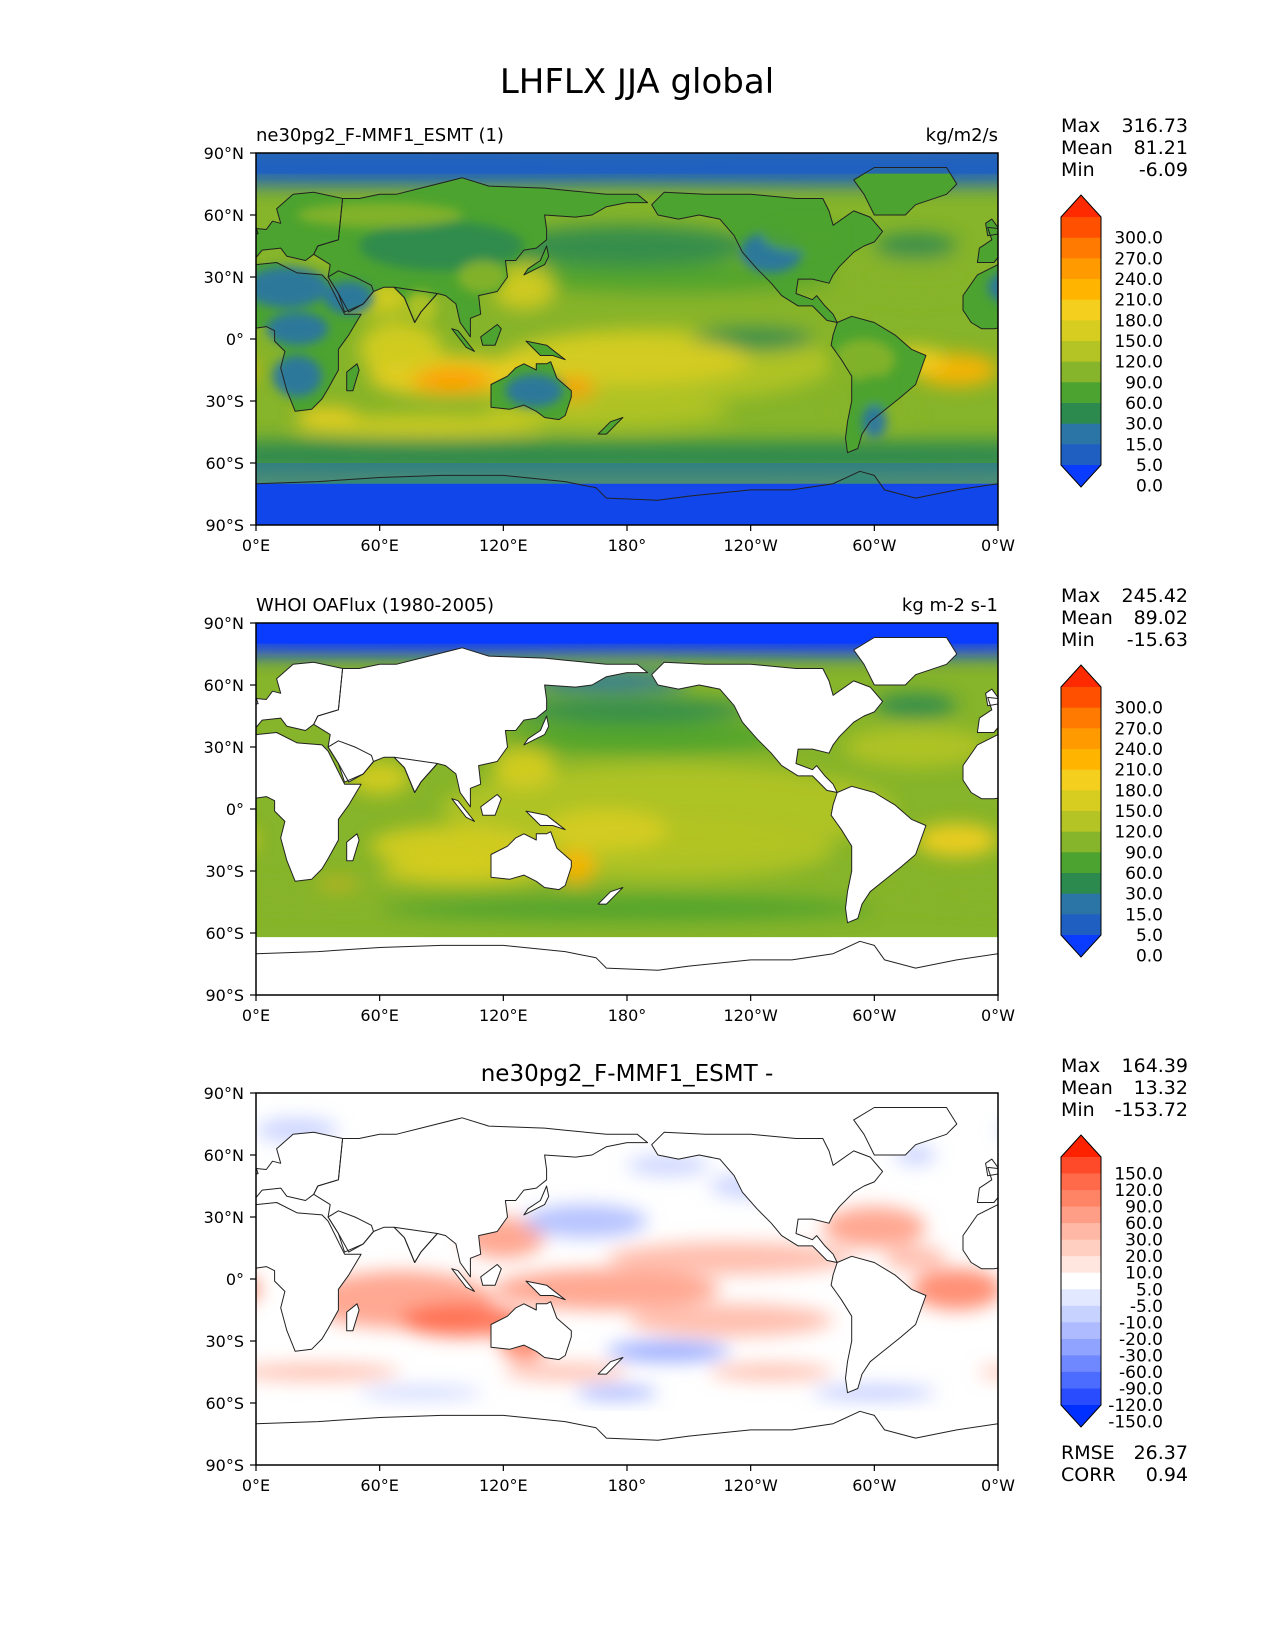  Describe the element at coordinates (1081, 1146) in the screenshot. I see `colorbar-extend-top` at that location.